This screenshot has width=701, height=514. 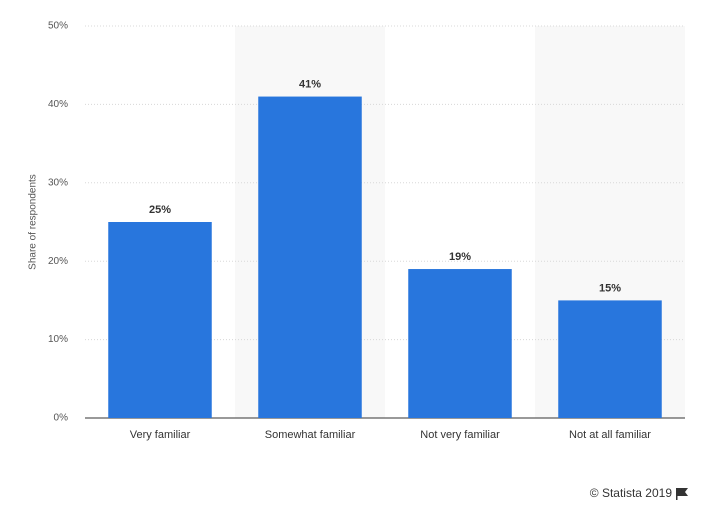 I want to click on x-tick-label: Very familiar, so click(x=160, y=435).